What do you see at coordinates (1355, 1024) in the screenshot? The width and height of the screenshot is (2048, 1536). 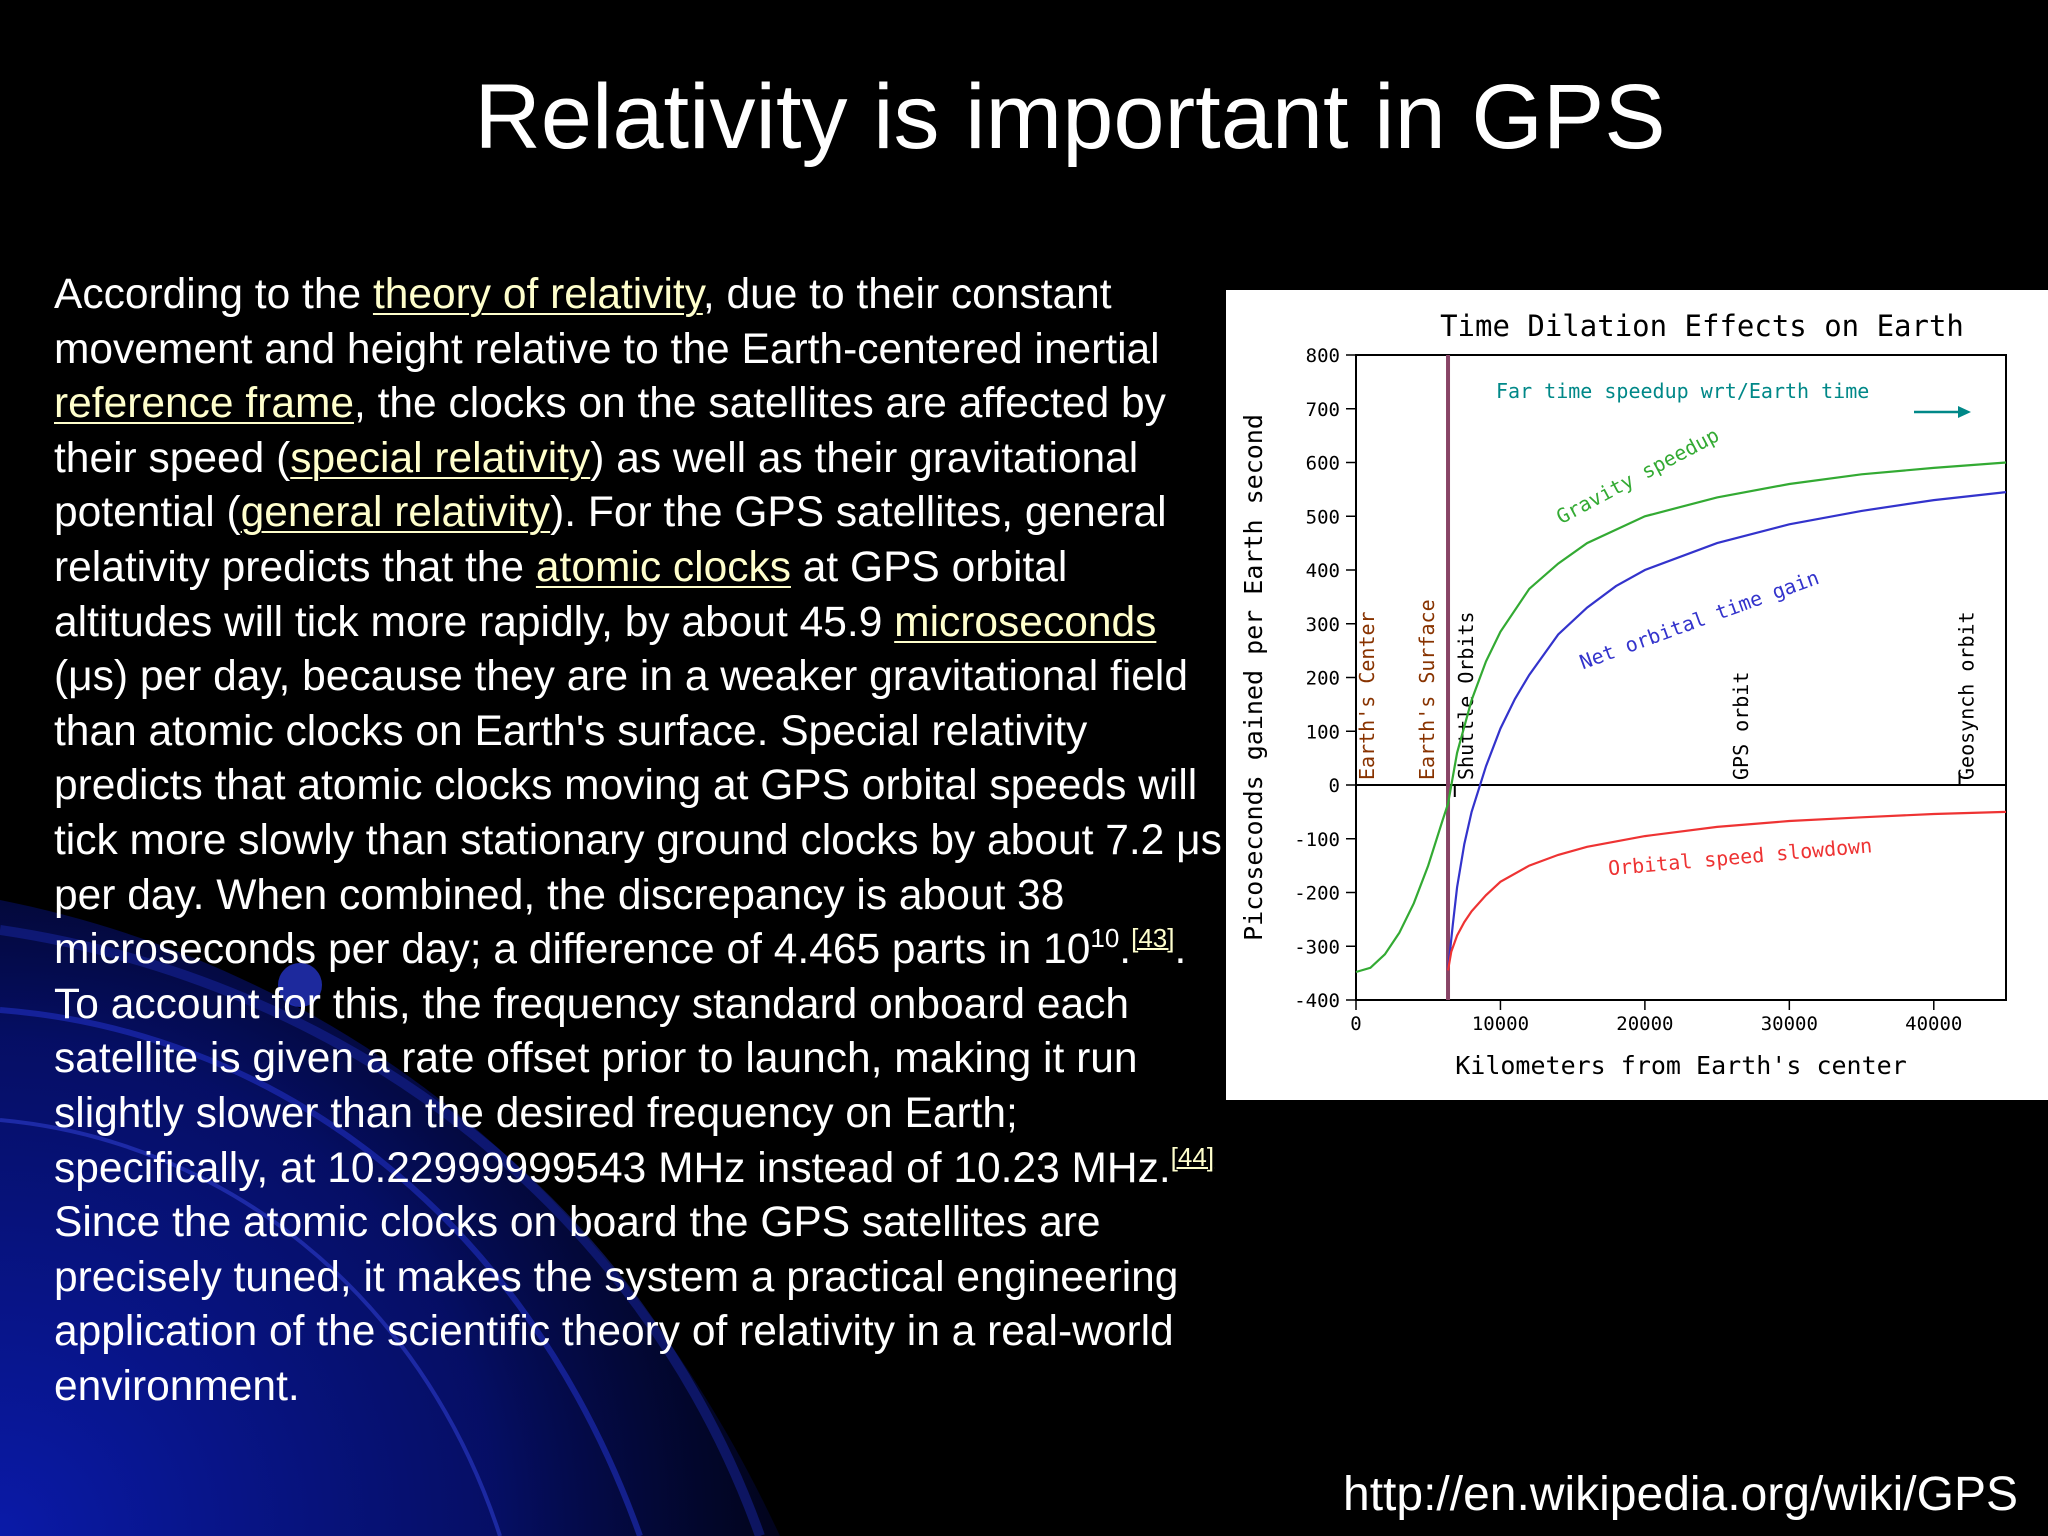 I see `x-tick-label: 0` at bounding box center [1355, 1024].